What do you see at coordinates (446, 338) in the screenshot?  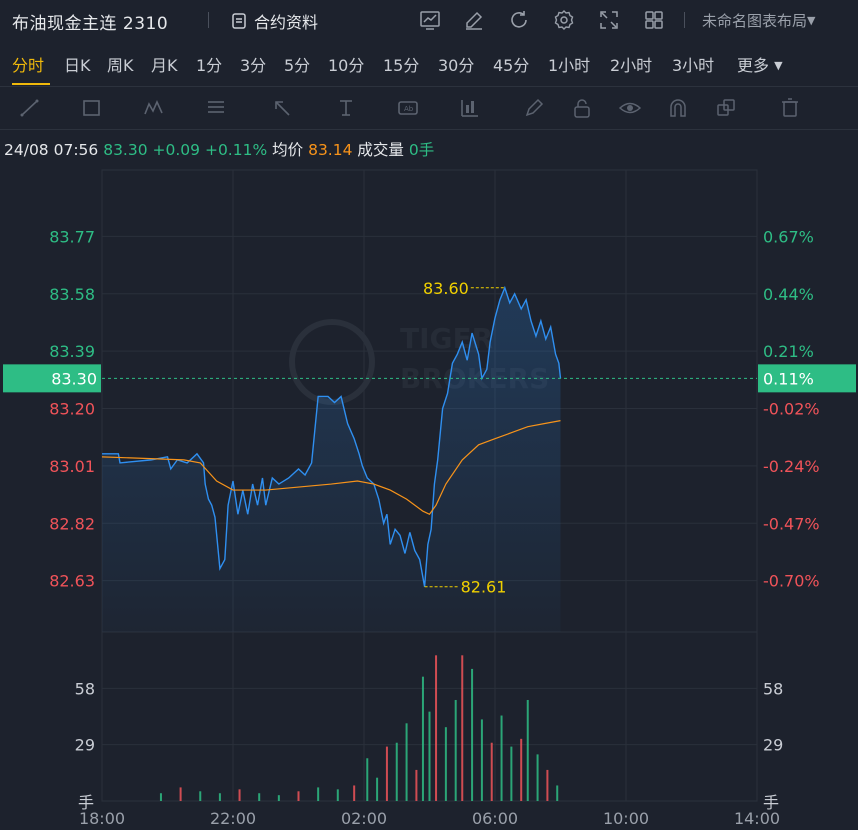 I see `watermark-text: TIGER` at bounding box center [446, 338].